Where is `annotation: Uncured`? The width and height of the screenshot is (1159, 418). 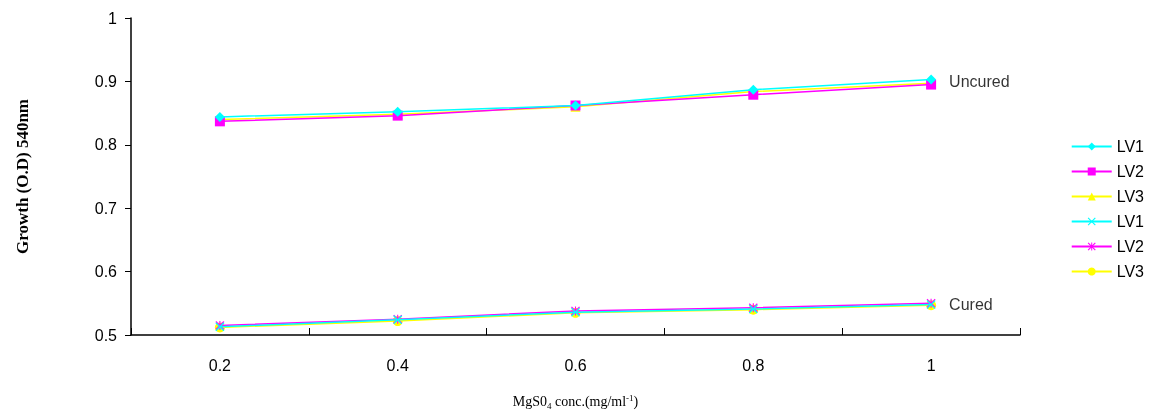
annotation: Uncured is located at coordinates (979, 81).